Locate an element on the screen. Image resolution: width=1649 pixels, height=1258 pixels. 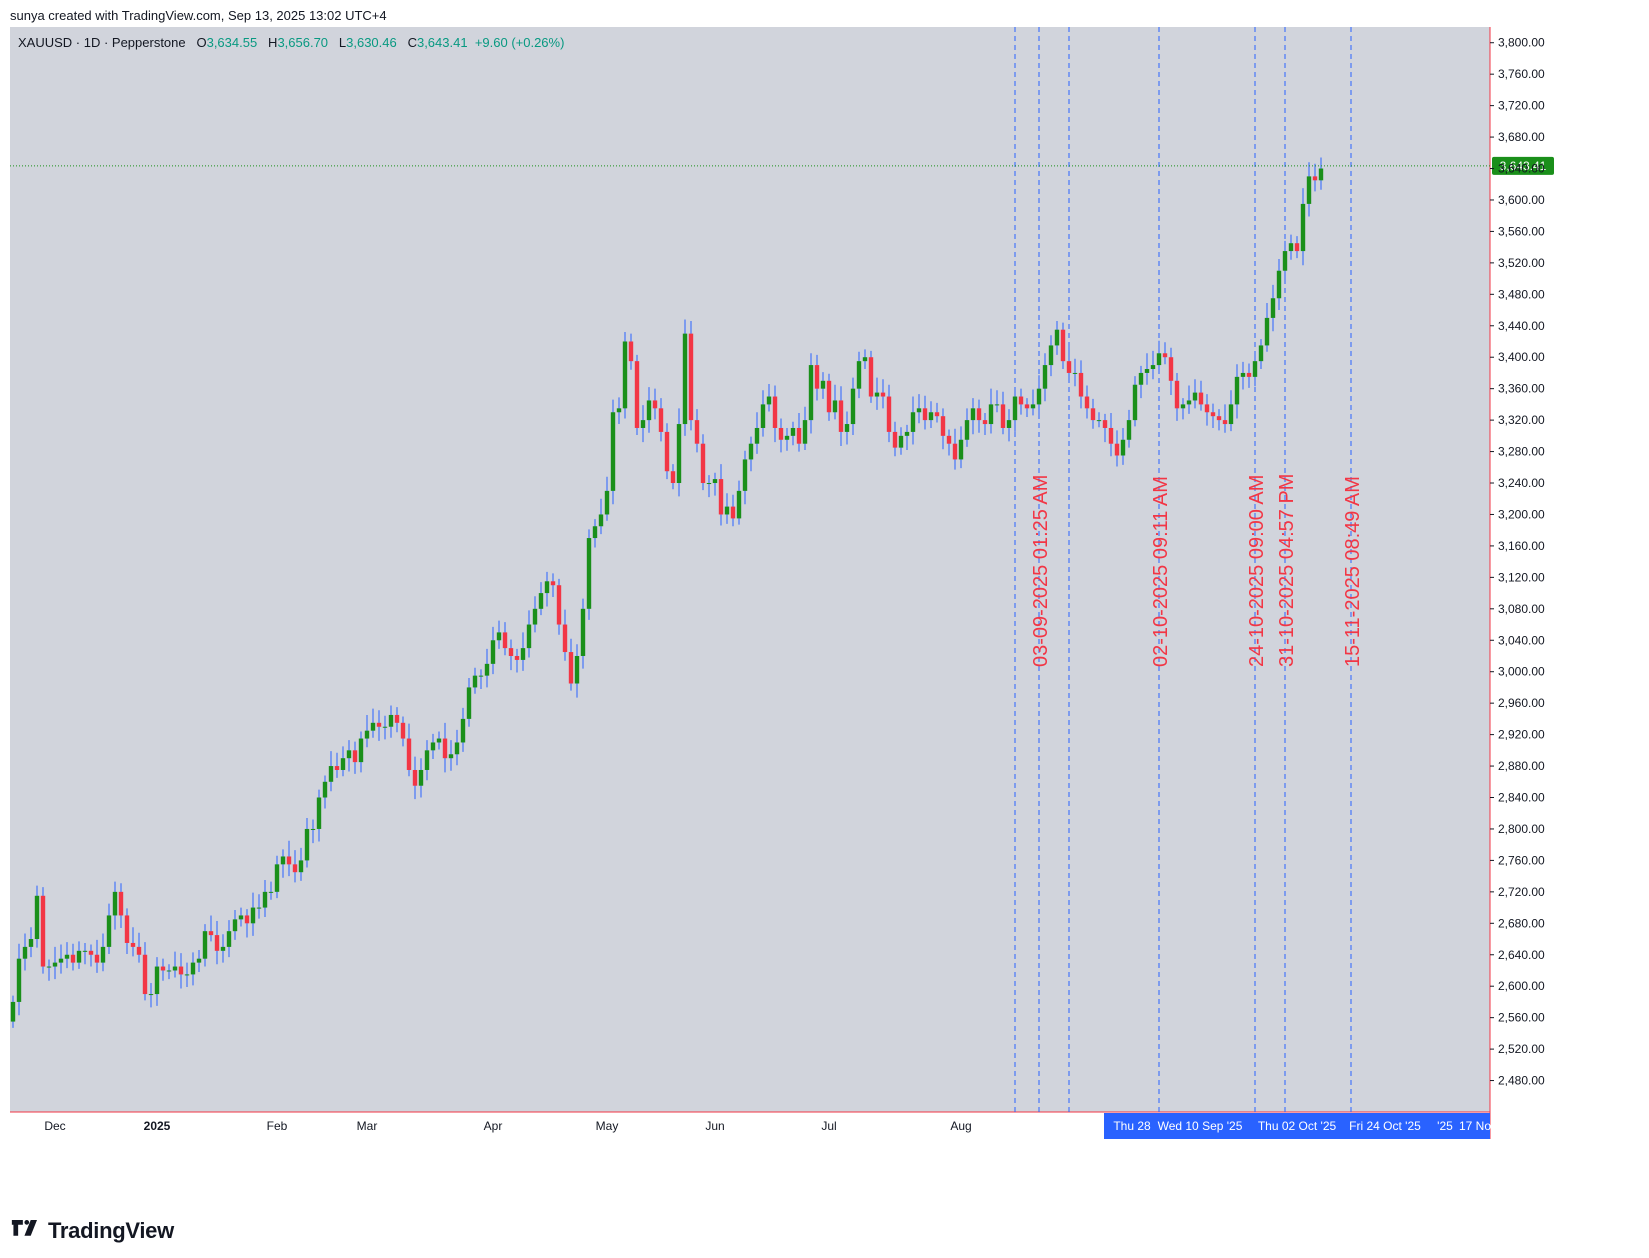
time-tick-label: Jul is located at coordinates (828, 1126).